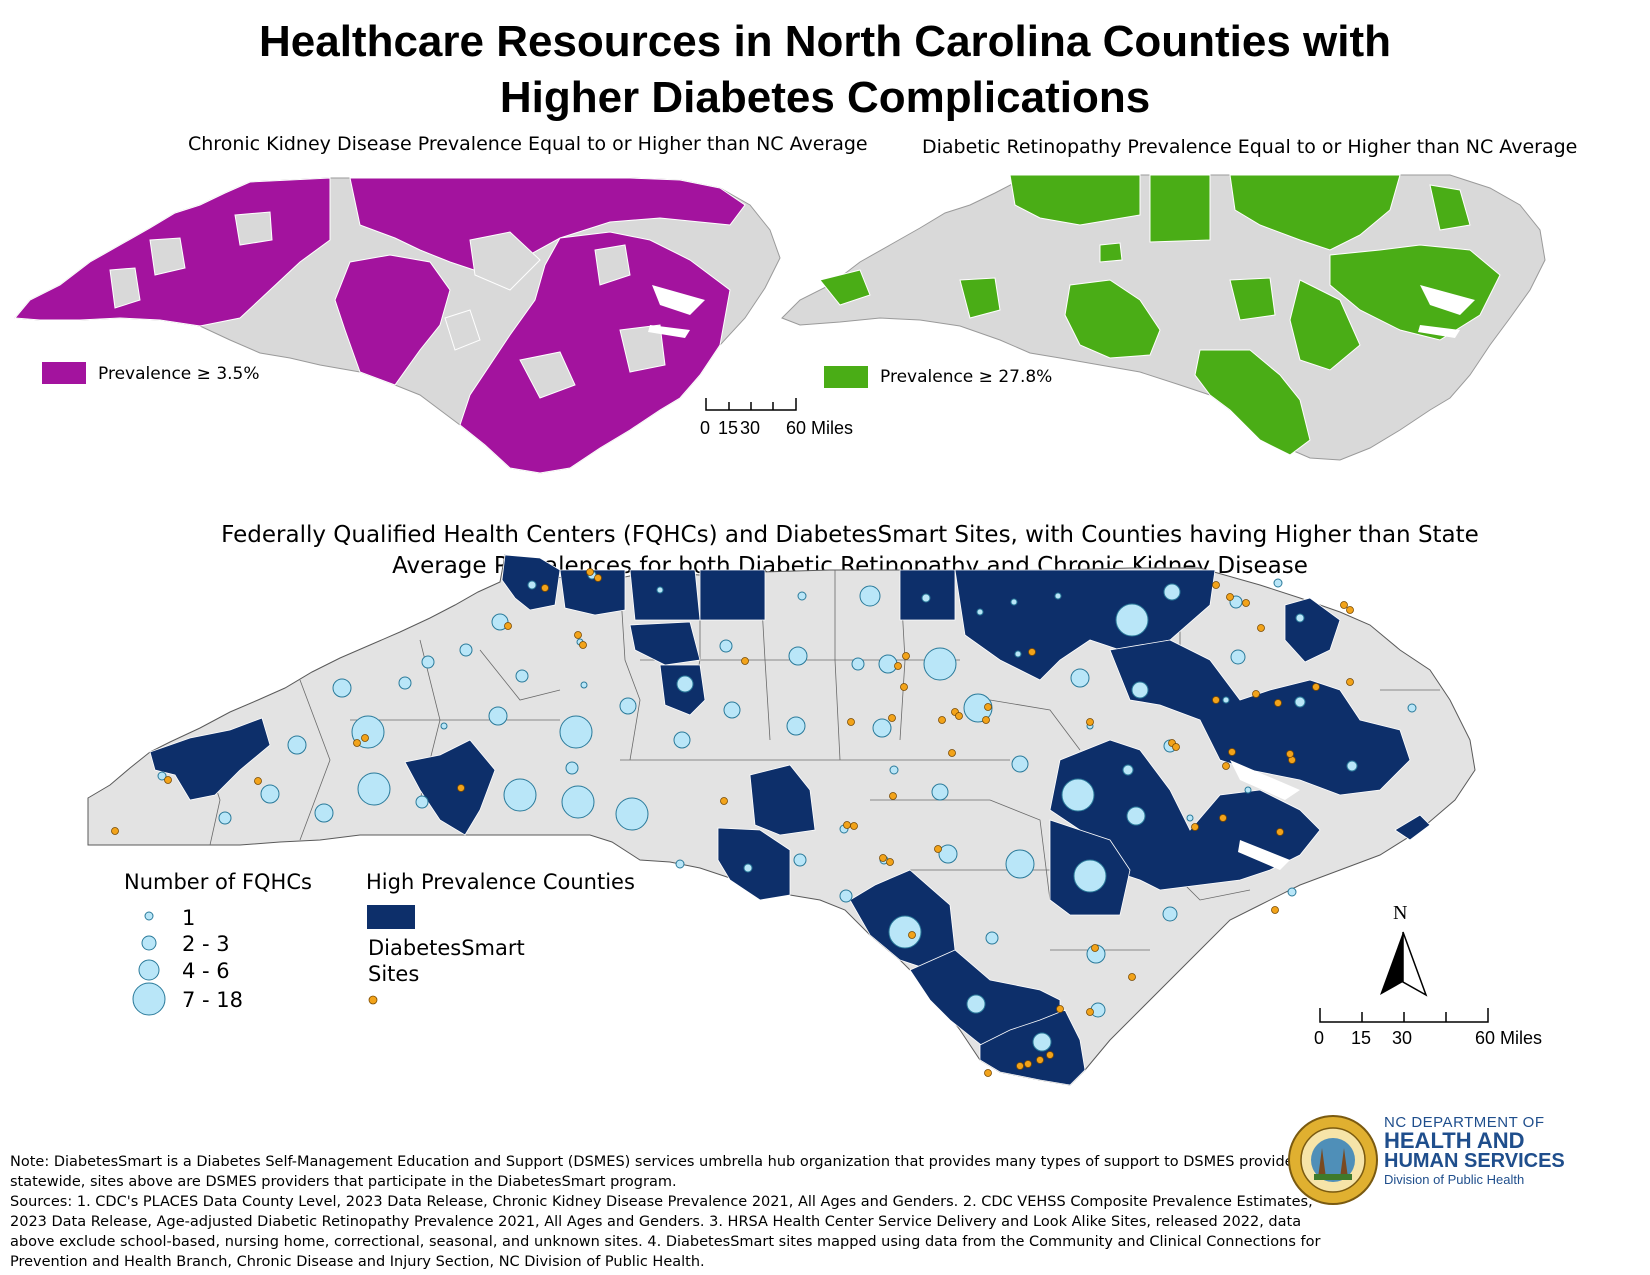 This screenshot has width=1650, height=1275. Describe the element at coordinates (1265, 815) in the screenshot. I see `fqhc-sounds` at that location.